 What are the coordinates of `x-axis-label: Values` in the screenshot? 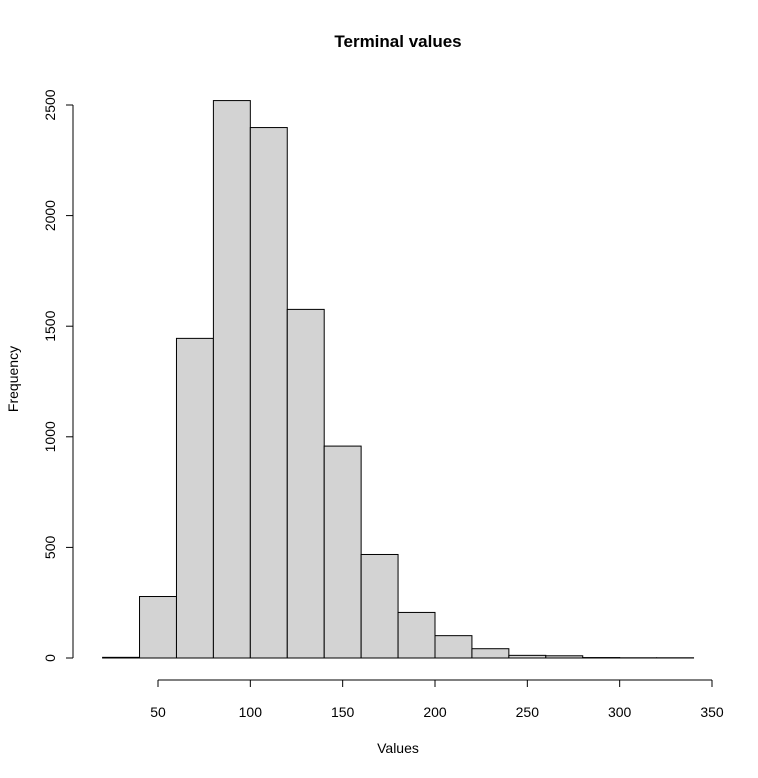 It's located at (398, 748).